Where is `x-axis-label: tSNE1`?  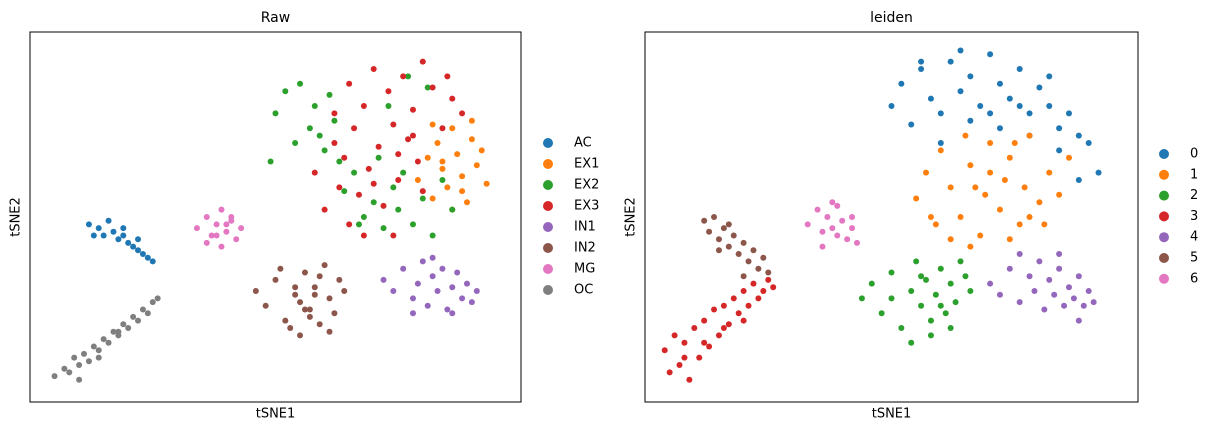
x-axis-label: tSNE1 is located at coordinates (892, 414).